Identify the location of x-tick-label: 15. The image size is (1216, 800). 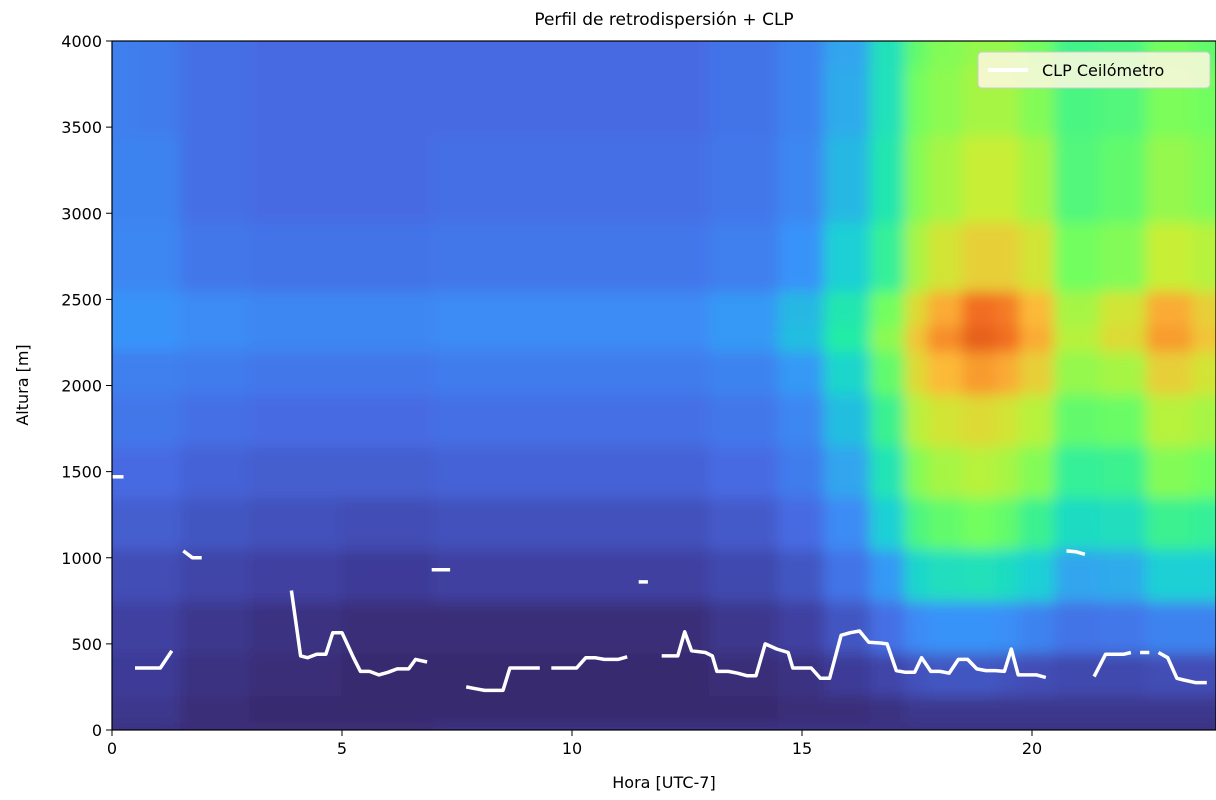
(802, 748).